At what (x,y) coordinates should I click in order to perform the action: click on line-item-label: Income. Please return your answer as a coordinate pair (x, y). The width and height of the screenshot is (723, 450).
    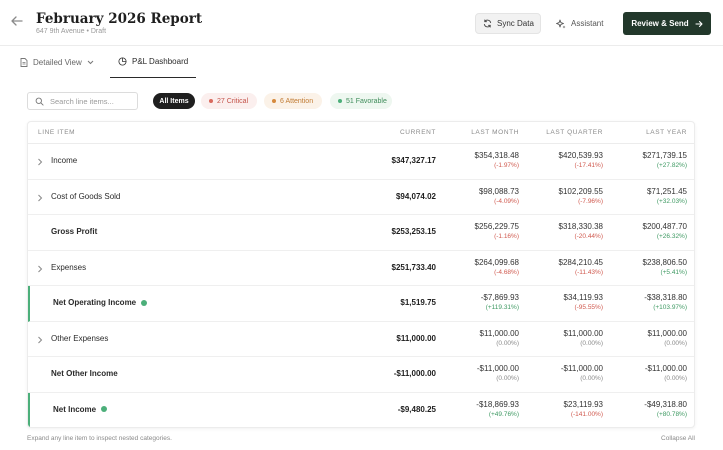
    Looking at the image, I should click on (64, 160).